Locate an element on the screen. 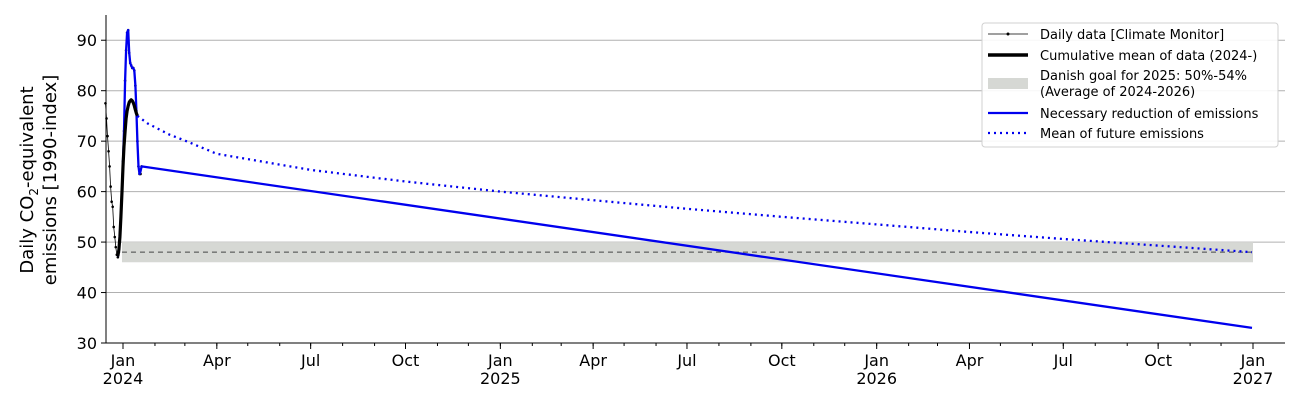  y-axis-label-sub: 2 is located at coordinates (34, 192).